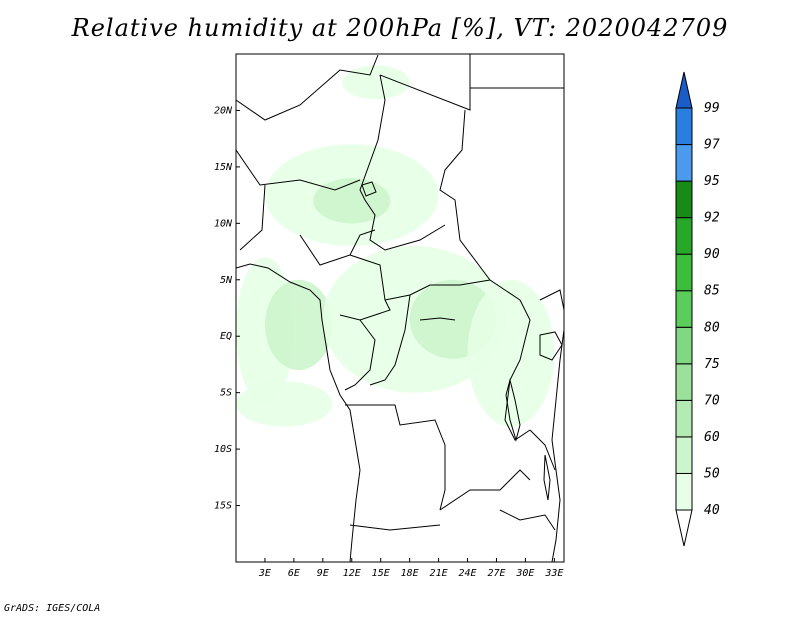 The width and height of the screenshot is (800, 618). Describe the element at coordinates (551, 346) in the screenshot. I see `lake-victoria` at that location.